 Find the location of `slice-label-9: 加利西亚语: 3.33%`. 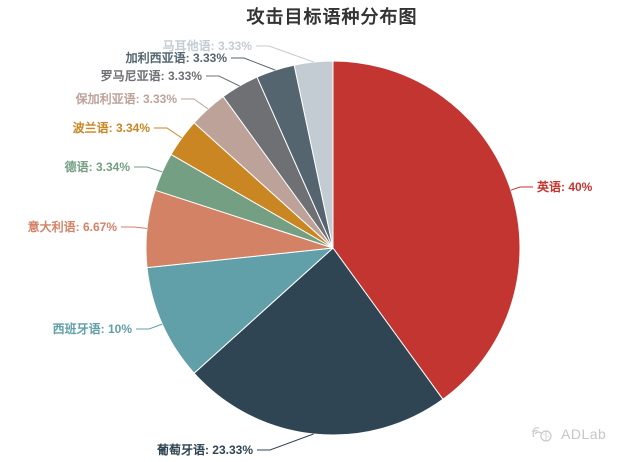

slice-label-9: 加利西亚语: 3.33% is located at coordinates (176, 57).